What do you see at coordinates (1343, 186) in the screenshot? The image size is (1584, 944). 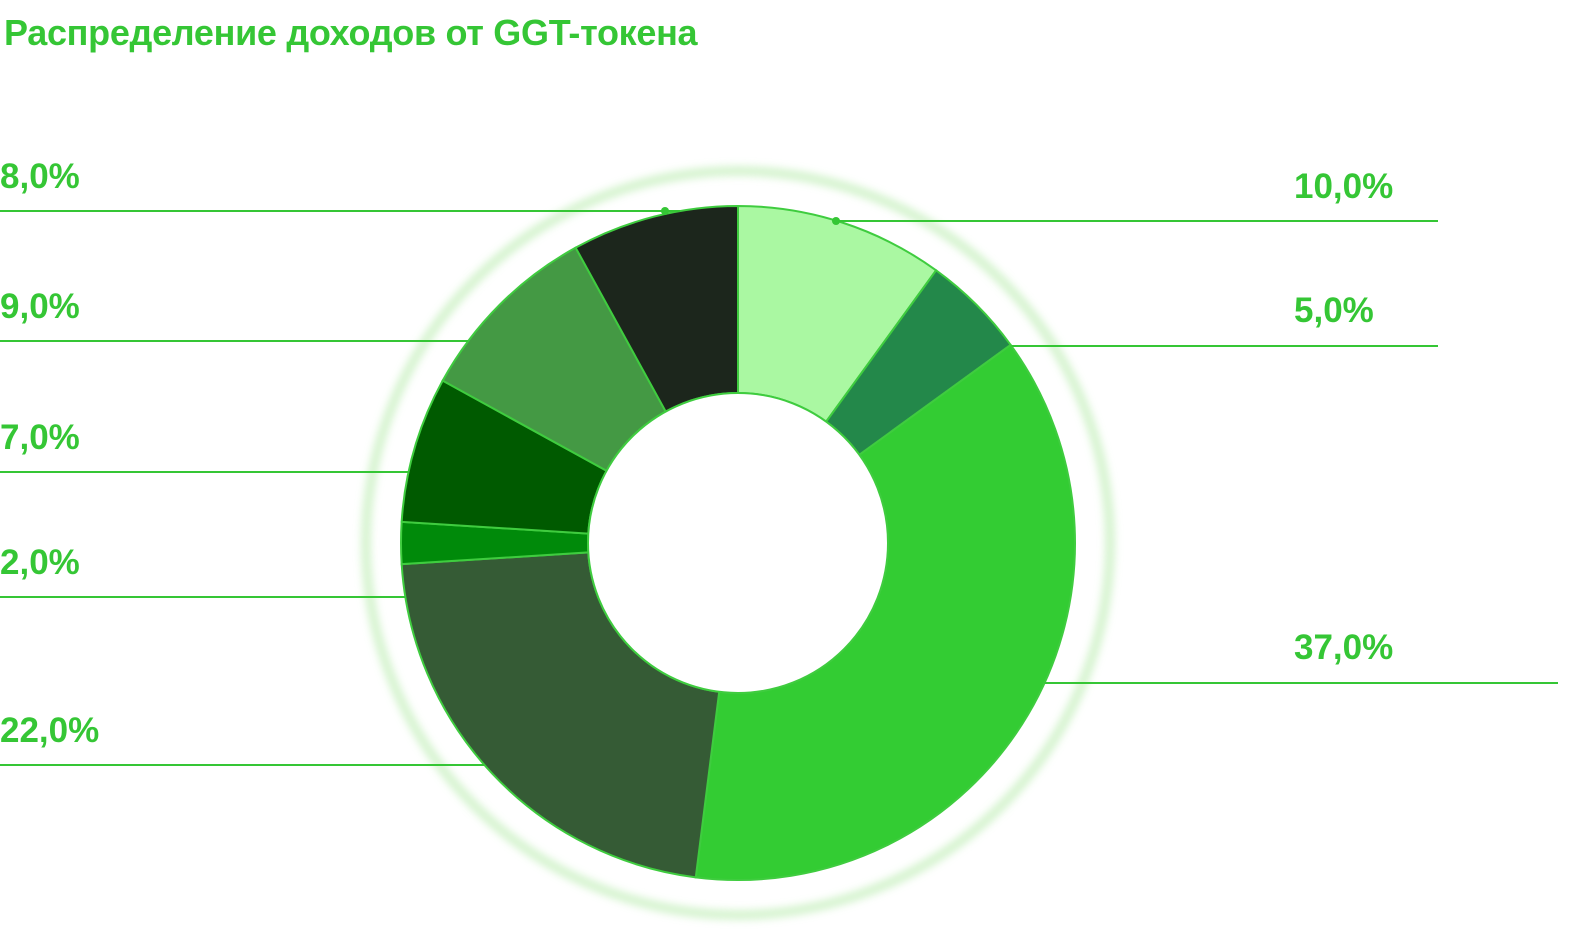 I see `data-label-0: 10,0%` at bounding box center [1343, 186].